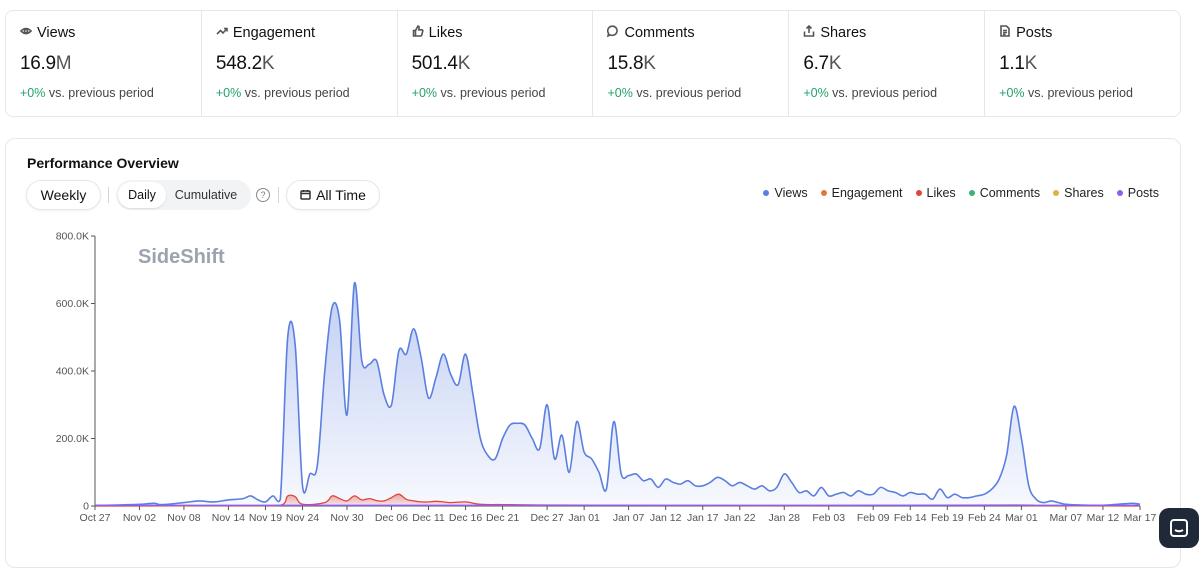 This screenshot has height=568, width=1199. I want to click on stat-label: Views, so click(56, 33).